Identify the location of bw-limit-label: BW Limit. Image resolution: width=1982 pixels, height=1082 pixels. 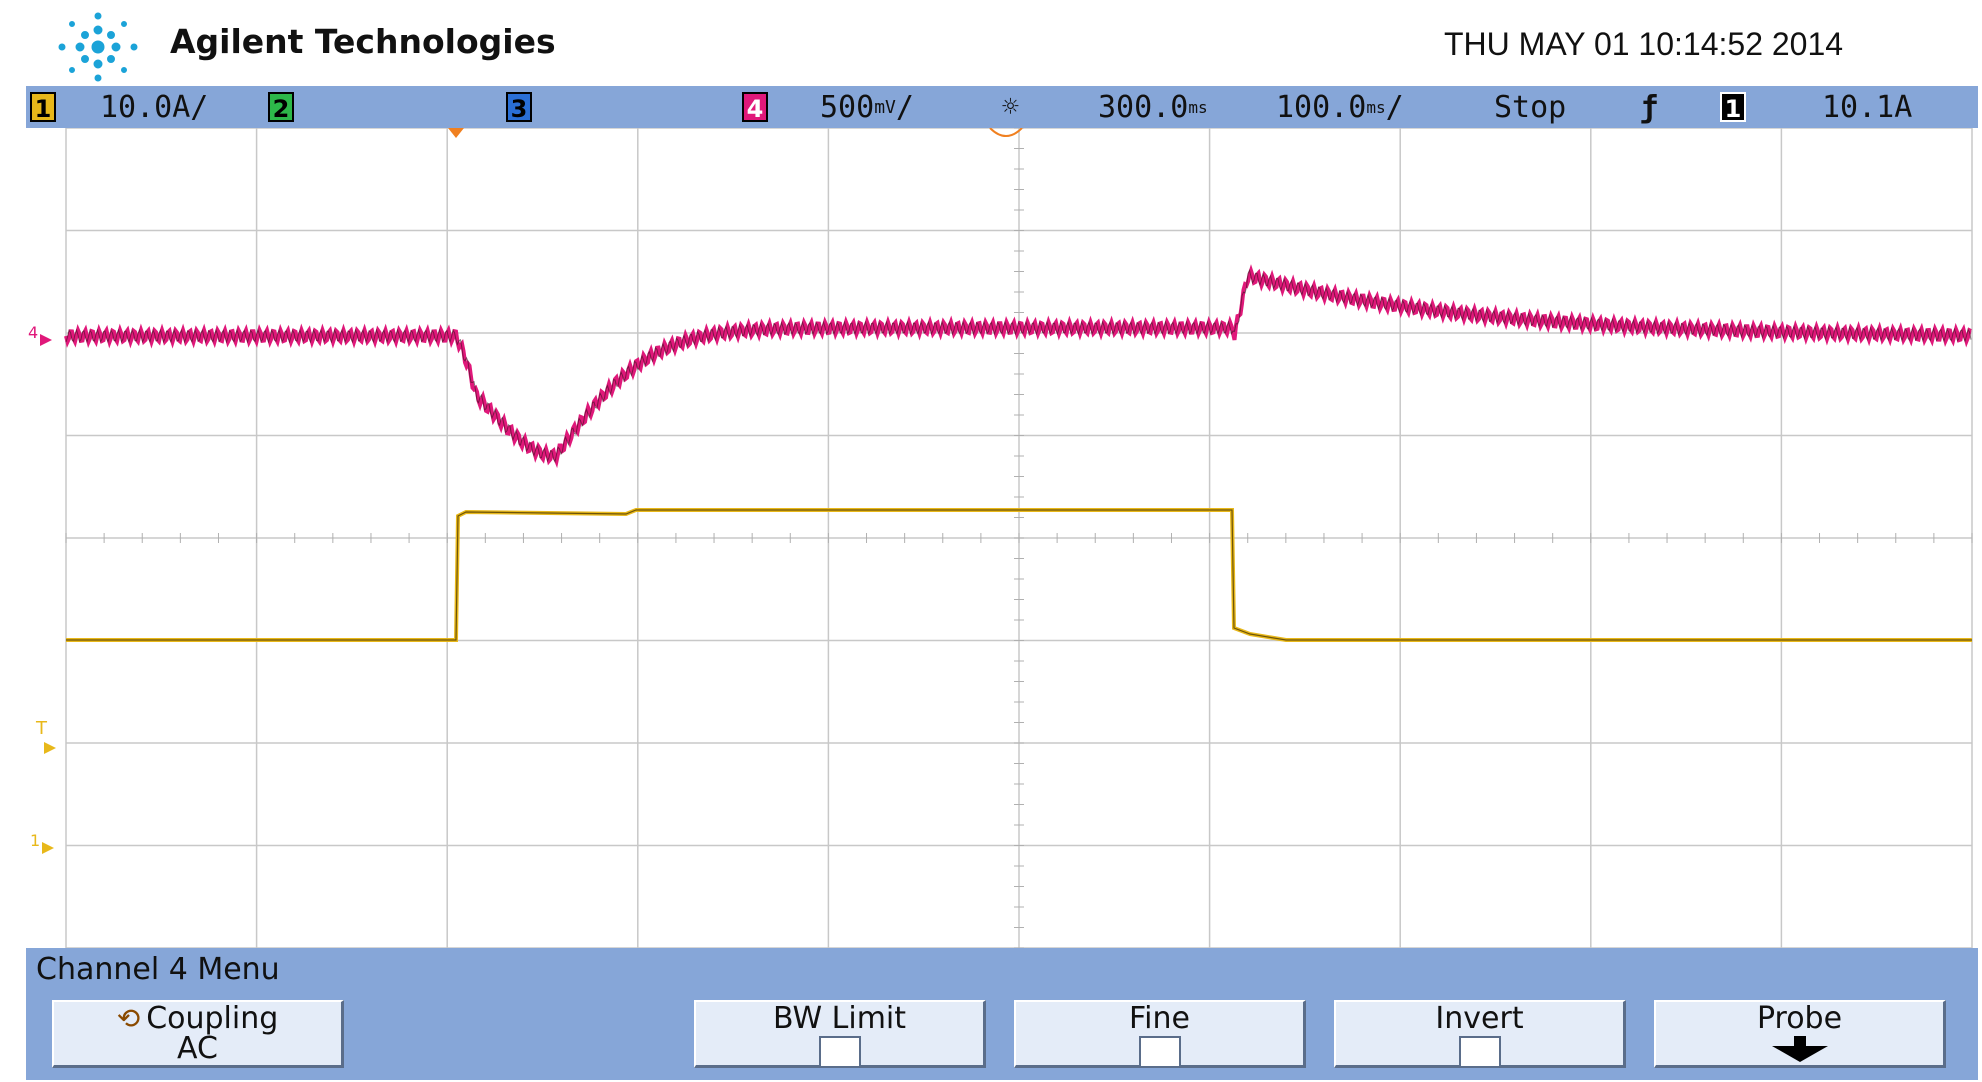
(839, 1018).